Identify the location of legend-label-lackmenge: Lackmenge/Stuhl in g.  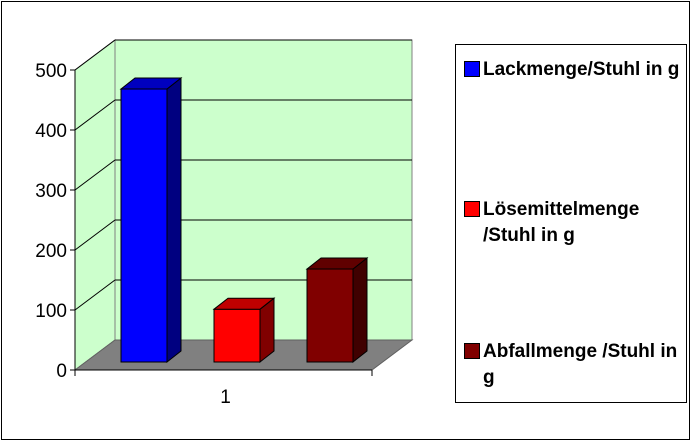
(581, 69).